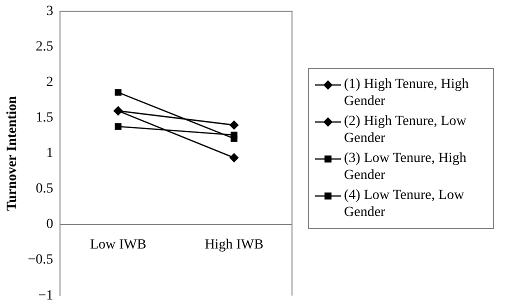 The height and width of the screenshot is (307, 520). Describe the element at coordinates (118, 245) in the screenshot. I see `x-tick-label: Low IWB` at that location.